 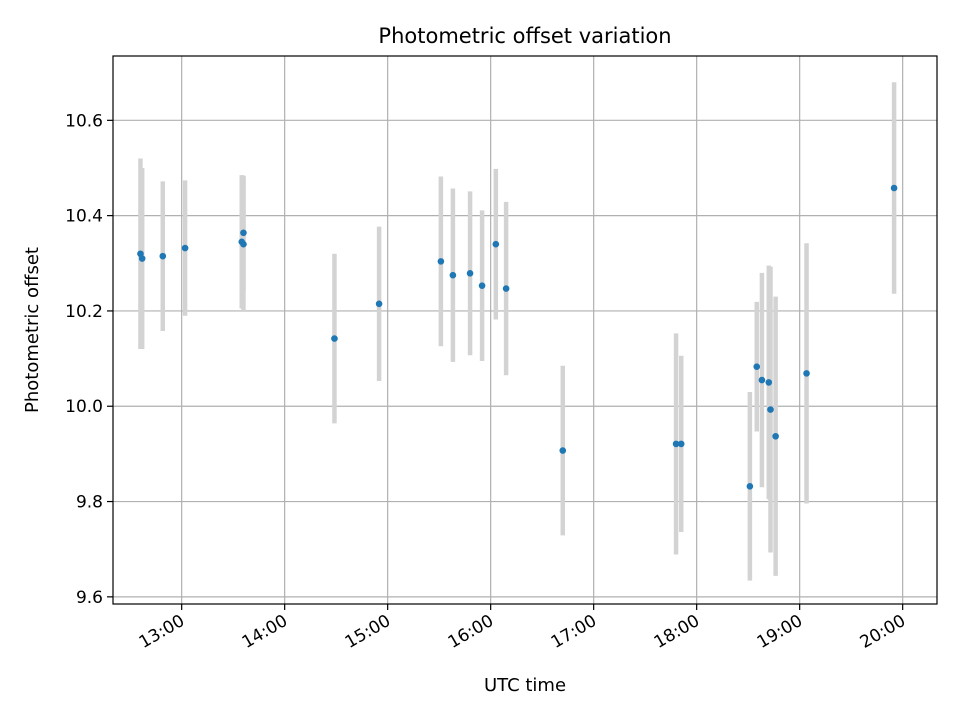 What do you see at coordinates (368, 632) in the screenshot?
I see `x-tick-label: 15:00` at bounding box center [368, 632].